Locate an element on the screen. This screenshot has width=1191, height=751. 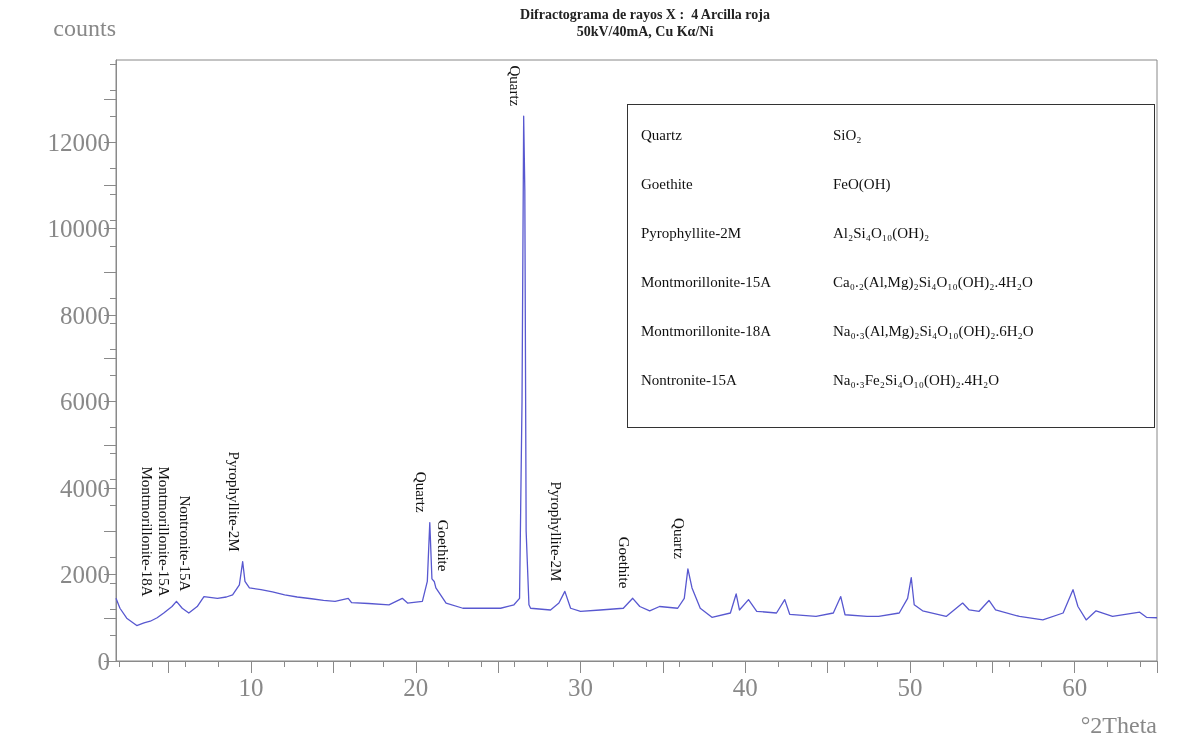
chart-subtitle: 50kV/40mA, Cu Kα/Ni is located at coordinates (645, 31).